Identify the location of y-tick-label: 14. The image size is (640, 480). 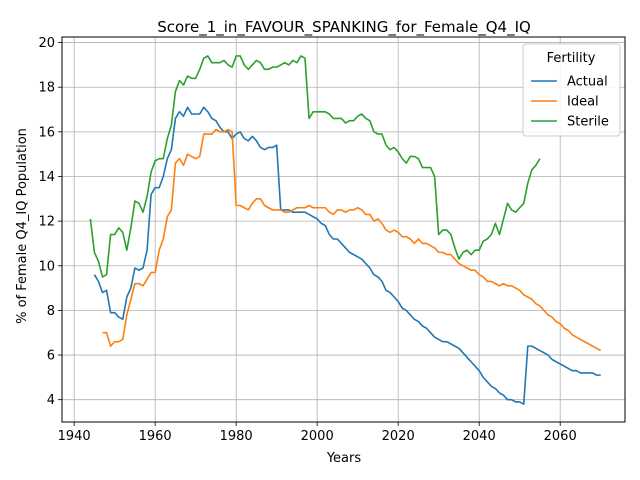
(46, 177).